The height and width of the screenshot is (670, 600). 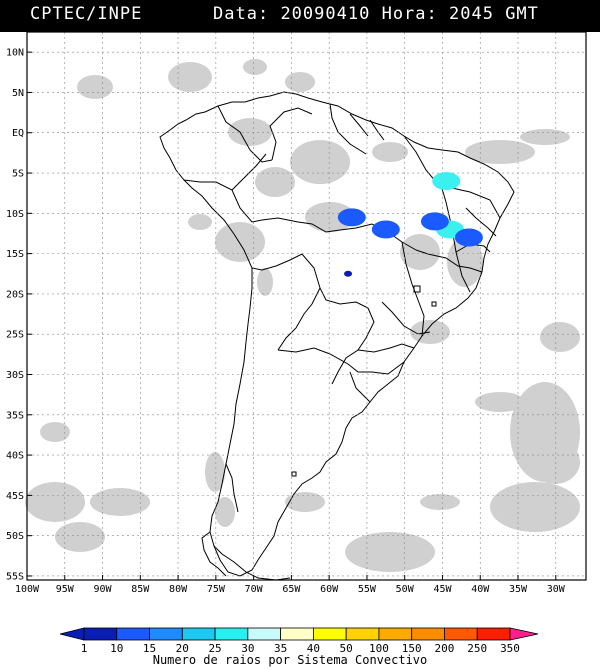 What do you see at coordinates (15, 294) in the screenshot?
I see `lat-label: 20S` at bounding box center [15, 294].